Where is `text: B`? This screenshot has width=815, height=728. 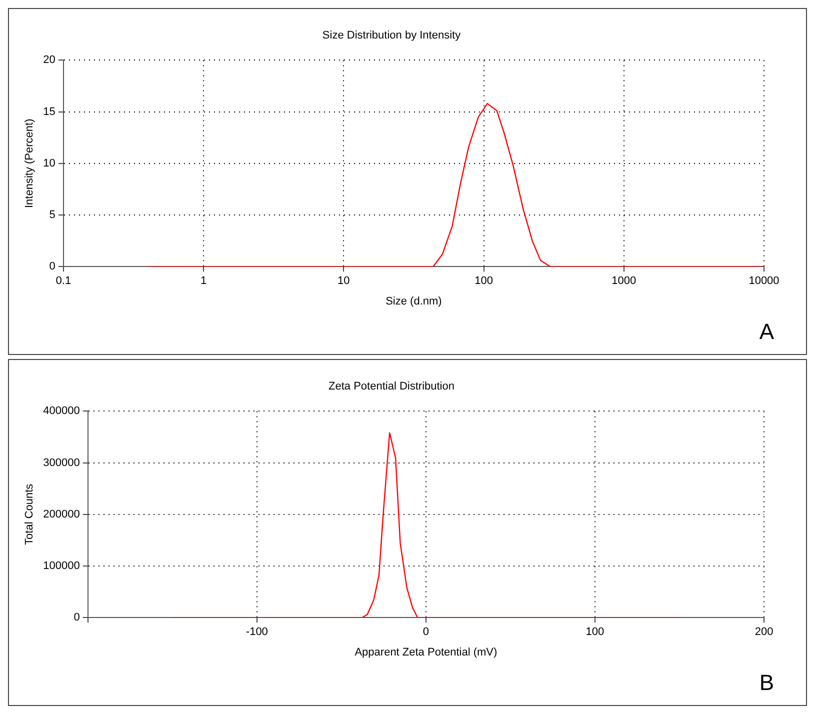
text: B is located at coordinates (766, 683).